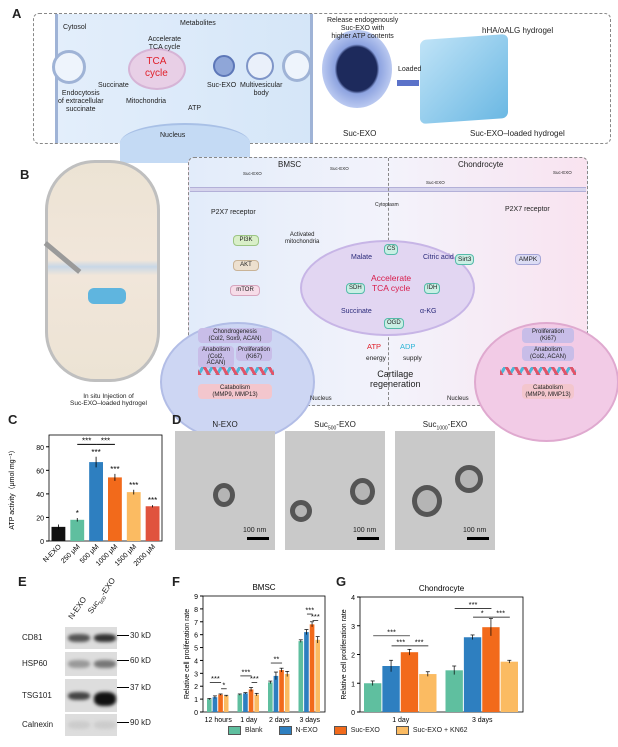  Describe the element at coordinates (37, 695) in the screenshot. I see `blot-row-label: TSG101` at that location.